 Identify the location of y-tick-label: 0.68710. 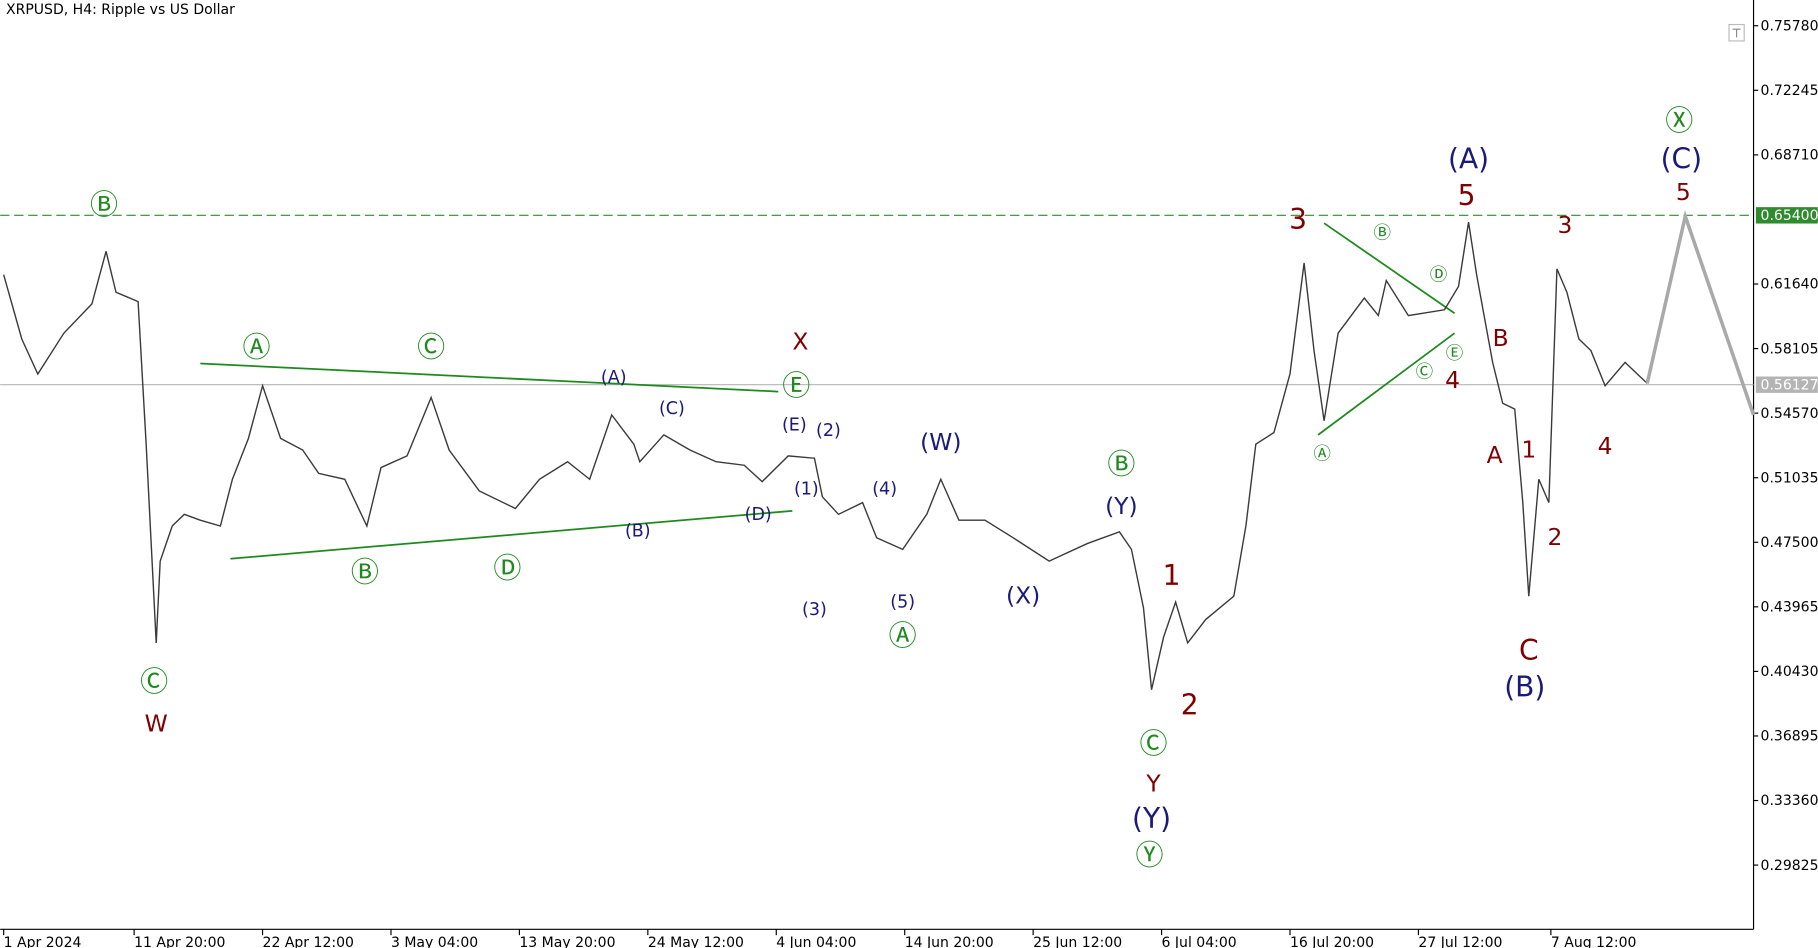
(1789, 156).